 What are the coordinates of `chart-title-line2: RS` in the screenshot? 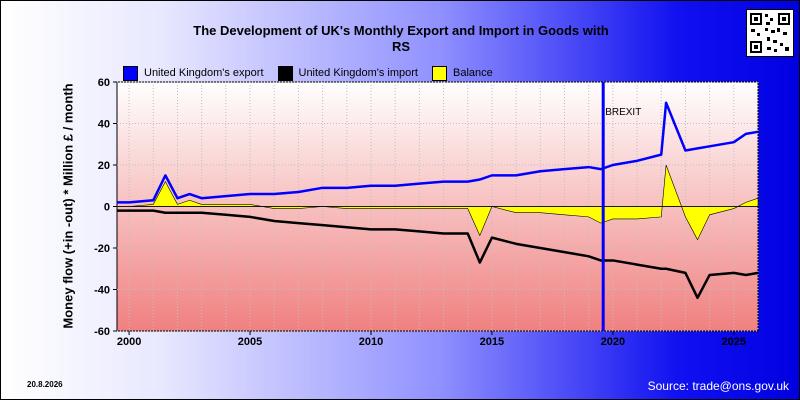 It's located at (401, 46).